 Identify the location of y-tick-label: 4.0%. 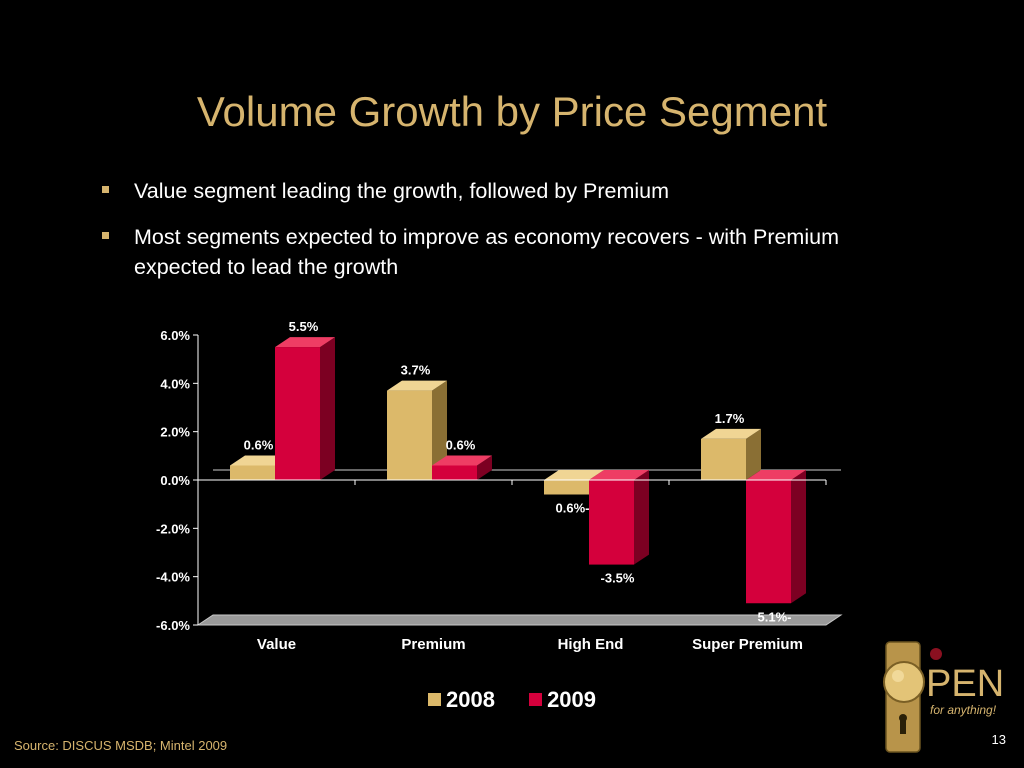
(175, 383).